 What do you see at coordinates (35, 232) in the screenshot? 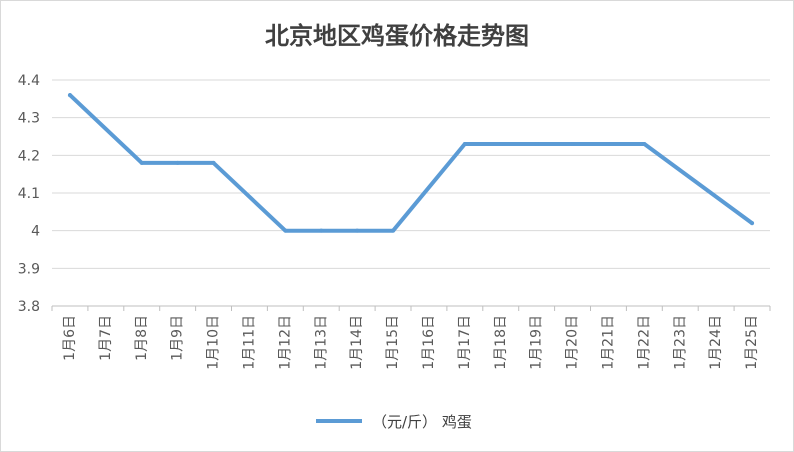
I see `y-tick-label: 4` at bounding box center [35, 232].